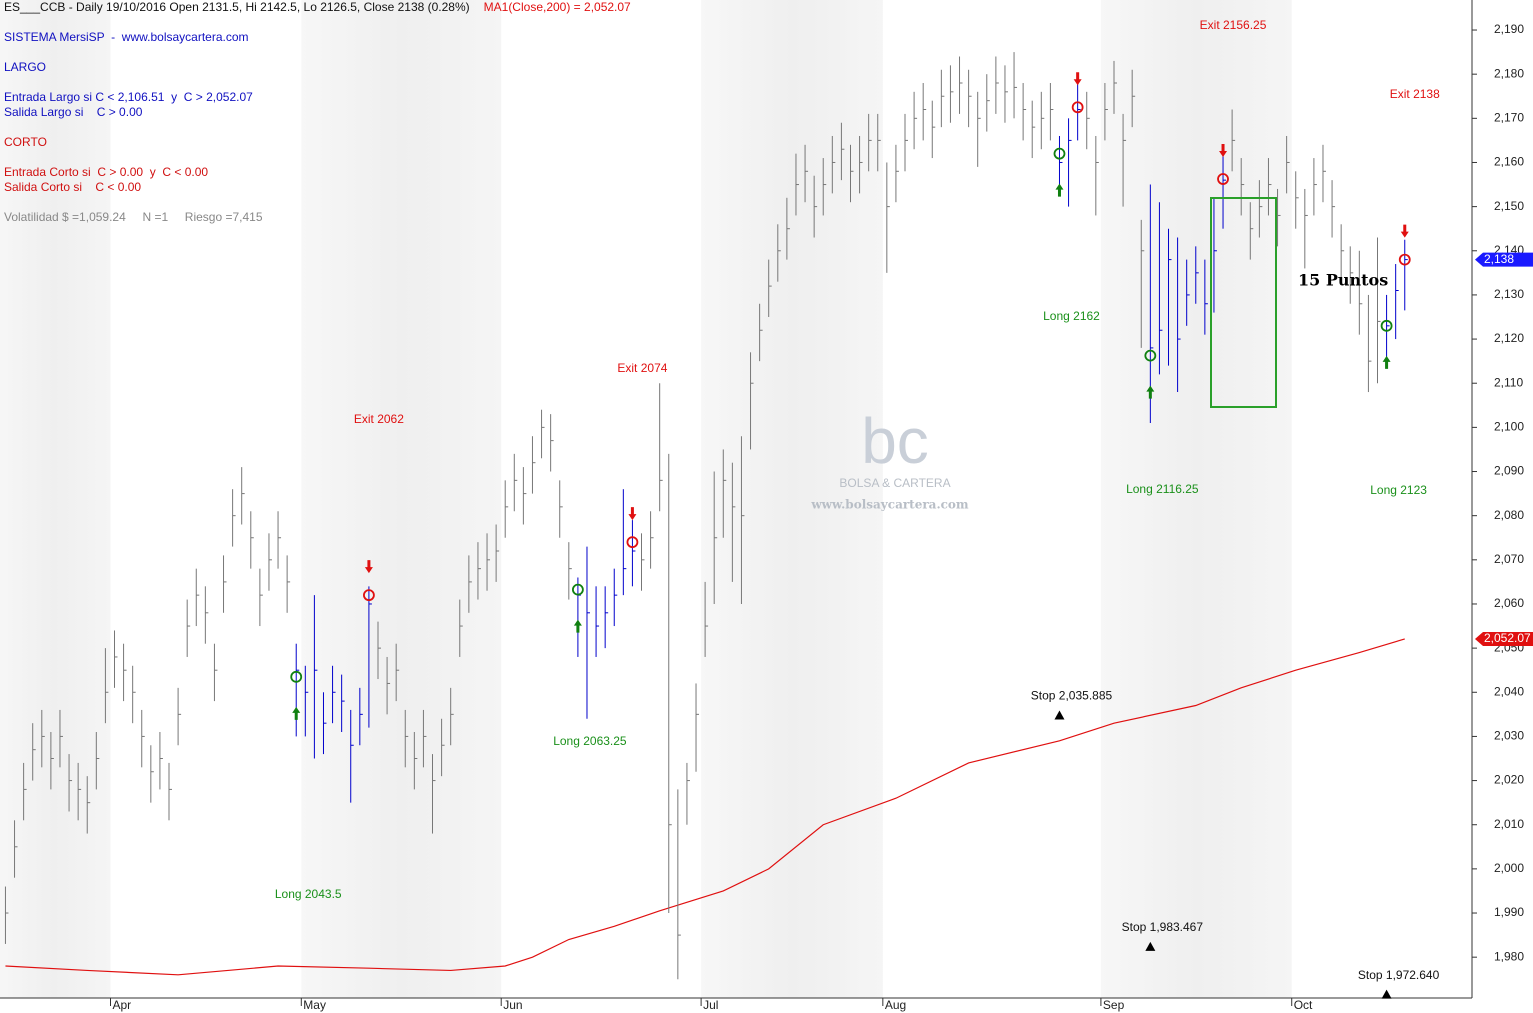 This screenshot has width=1533, height=1013. What do you see at coordinates (121, 1005) in the screenshot?
I see `x-tick-label: Apr` at bounding box center [121, 1005].